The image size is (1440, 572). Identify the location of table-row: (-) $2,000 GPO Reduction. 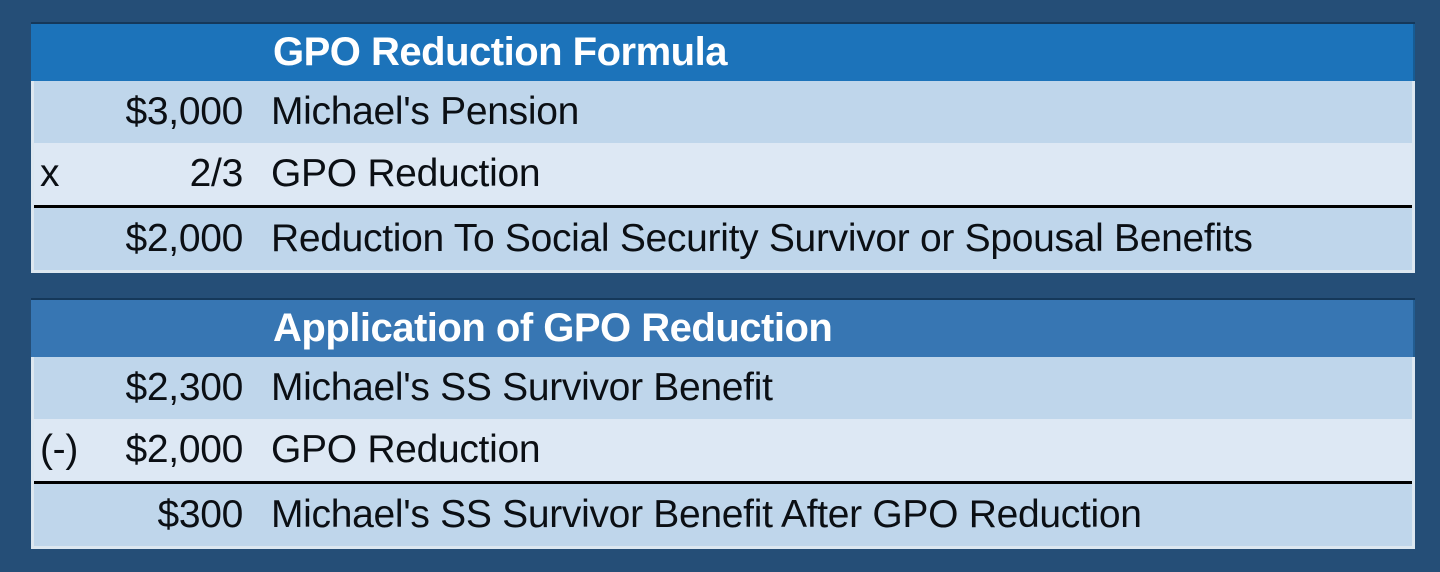
(723, 450).